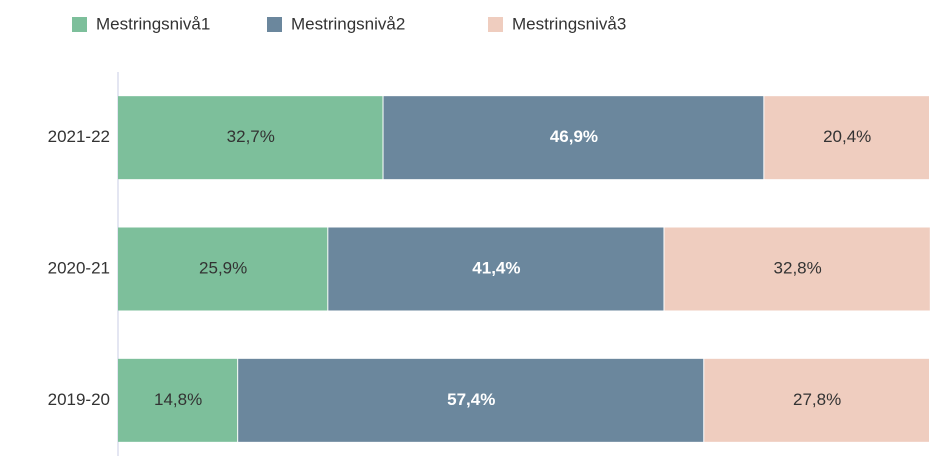 This screenshot has height=456, width=932. I want to click on y-tick-label: 2021-22, so click(79, 136).